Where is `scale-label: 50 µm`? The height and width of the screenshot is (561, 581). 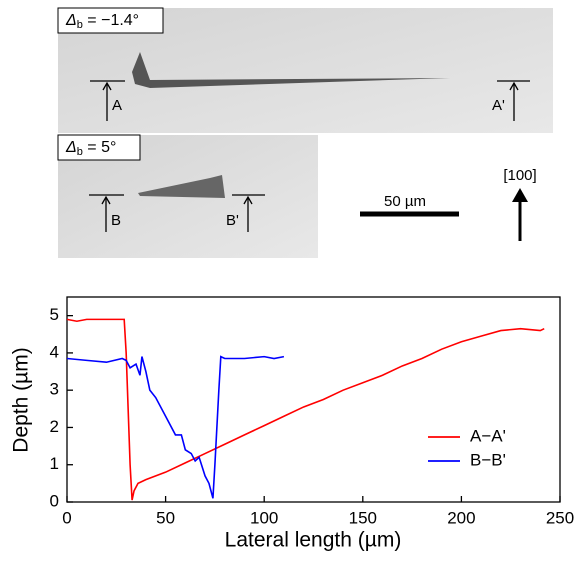 scale-label: 50 µm is located at coordinates (405, 201).